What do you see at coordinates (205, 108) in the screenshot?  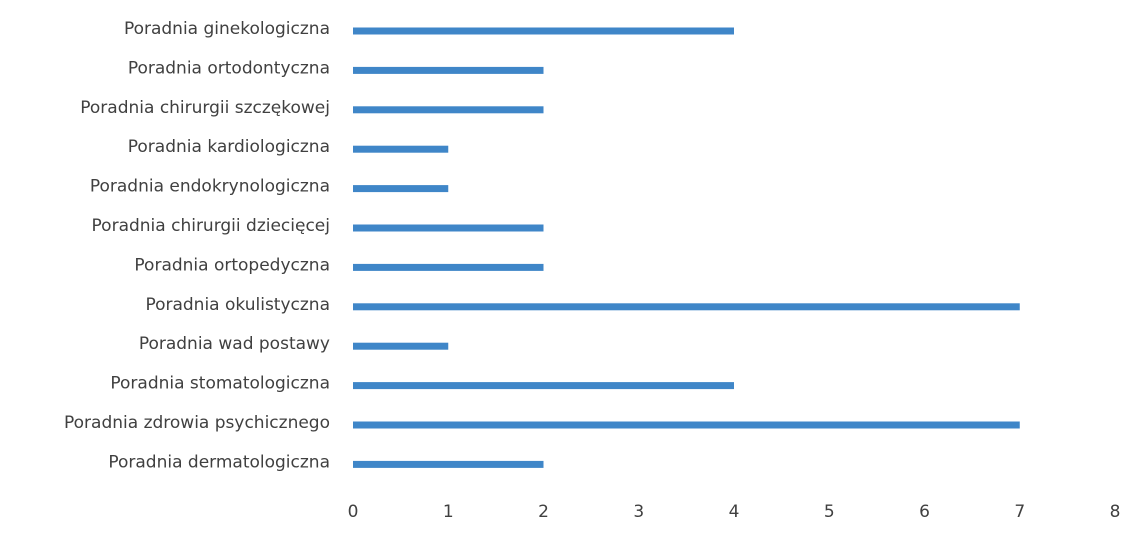 I see `category-label-2: Poradnia chirurgii szczękowej` at bounding box center [205, 108].